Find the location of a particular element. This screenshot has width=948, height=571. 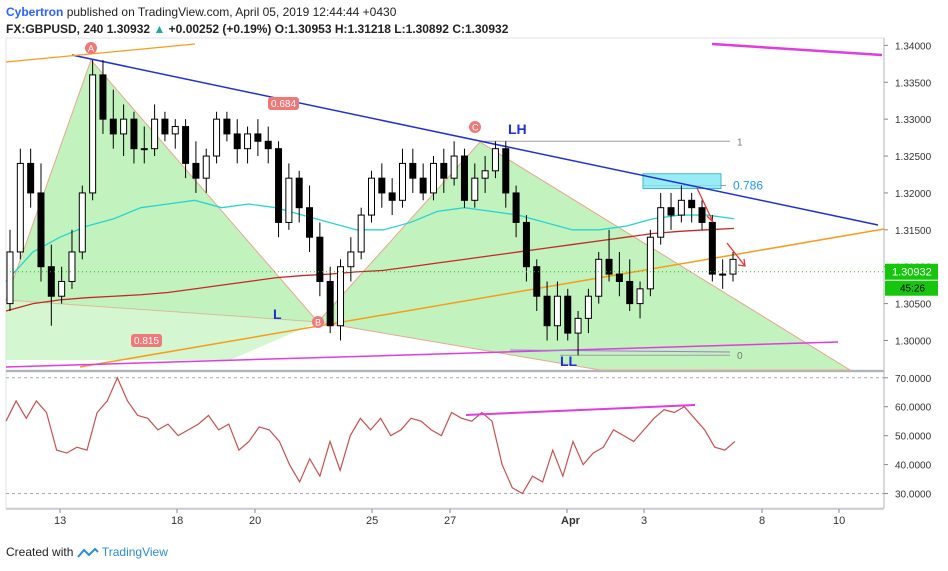

change-up-icon: ▲ is located at coordinates (159, 29).